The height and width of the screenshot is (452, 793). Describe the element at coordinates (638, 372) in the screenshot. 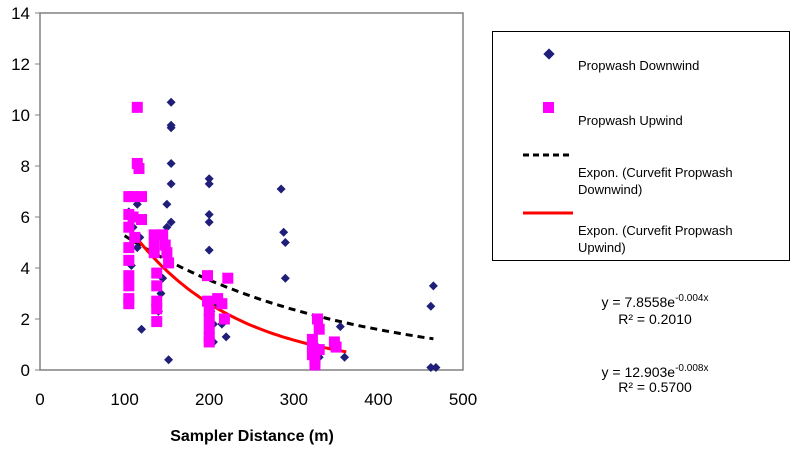

I see `equation-upwind-base: y = 12.903e` at that location.